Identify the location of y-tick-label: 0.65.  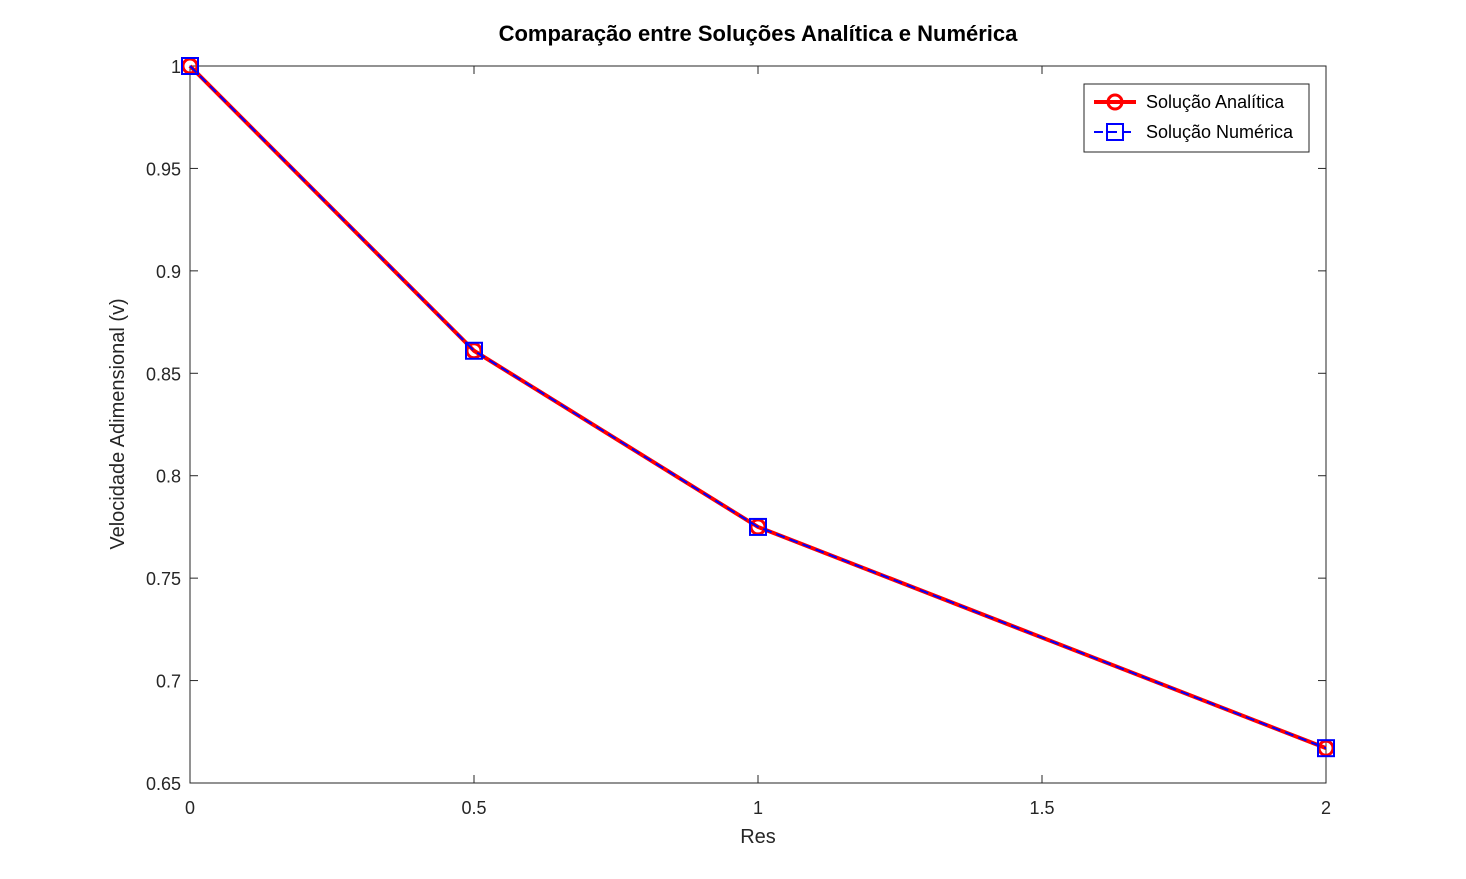
(163, 784).